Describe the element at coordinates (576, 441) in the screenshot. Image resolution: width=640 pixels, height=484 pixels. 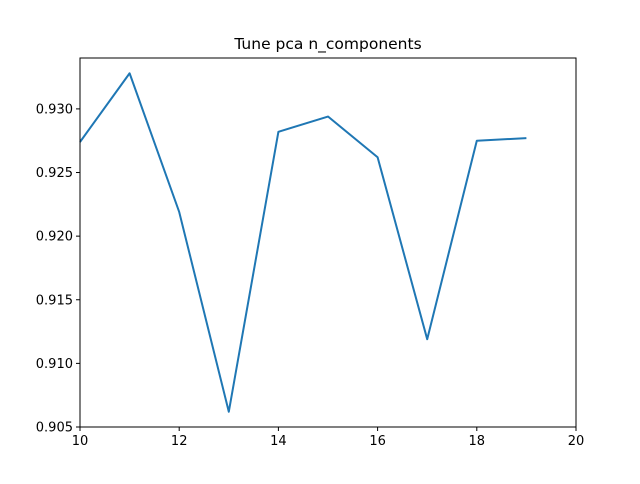
I see `x-tick-label: 20` at that location.